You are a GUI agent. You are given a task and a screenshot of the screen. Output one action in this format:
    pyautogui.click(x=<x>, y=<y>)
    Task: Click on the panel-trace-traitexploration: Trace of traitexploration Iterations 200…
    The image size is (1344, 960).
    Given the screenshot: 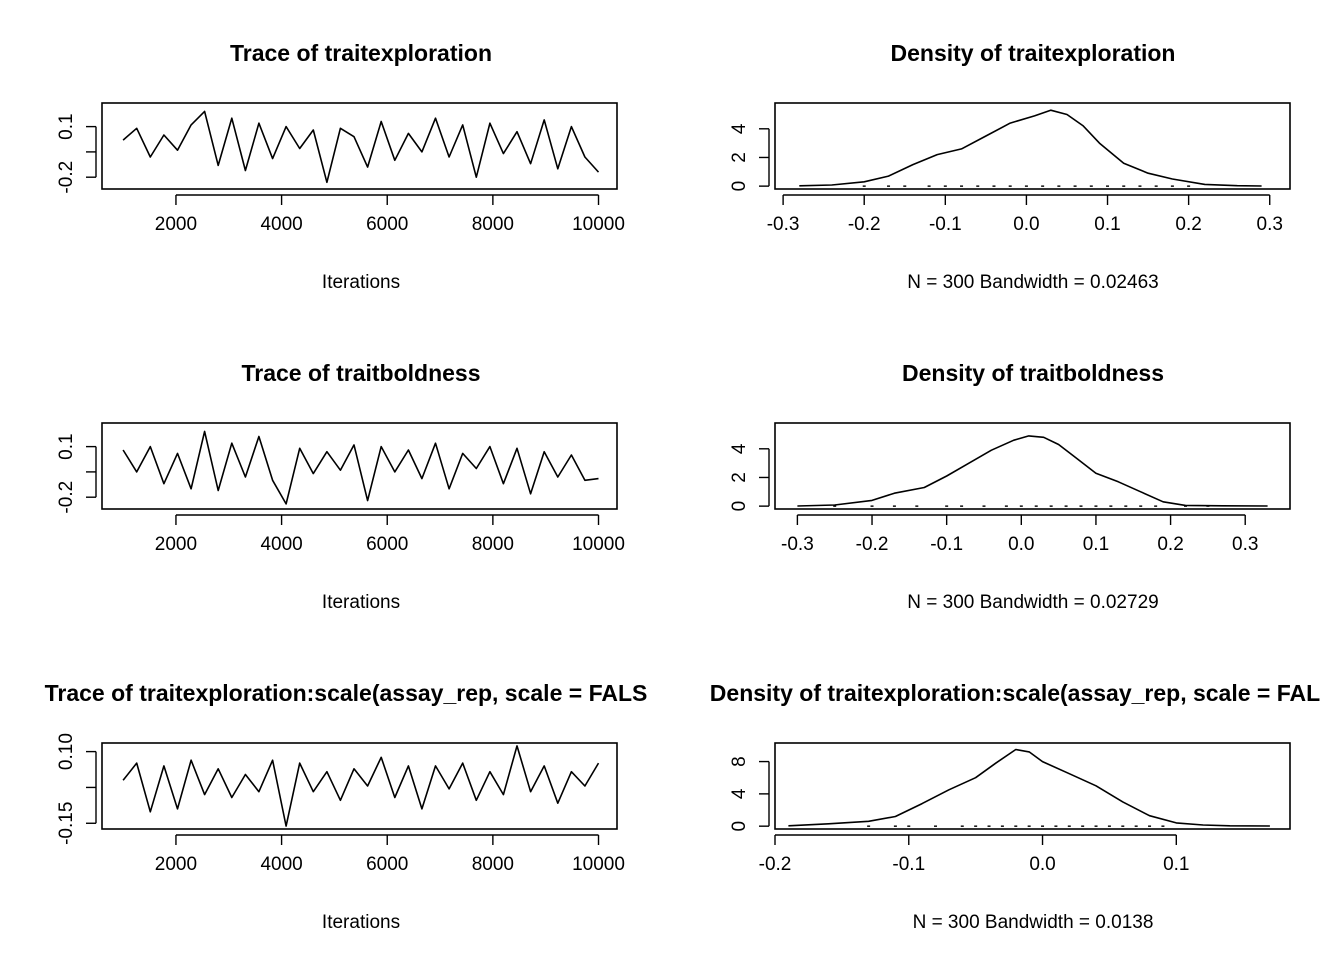 What is the action you would take?
    pyautogui.click(x=340, y=166)
    